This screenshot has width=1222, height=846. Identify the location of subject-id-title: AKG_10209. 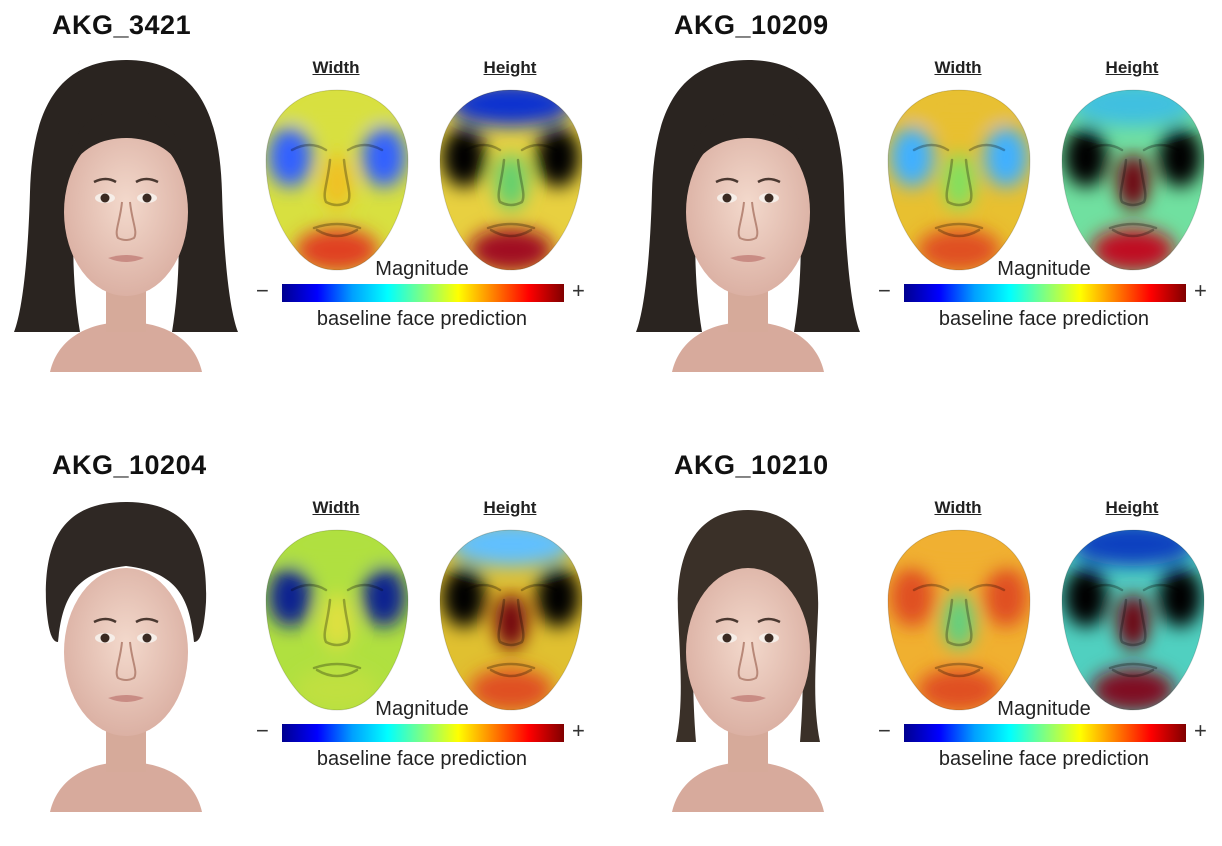
(751, 25).